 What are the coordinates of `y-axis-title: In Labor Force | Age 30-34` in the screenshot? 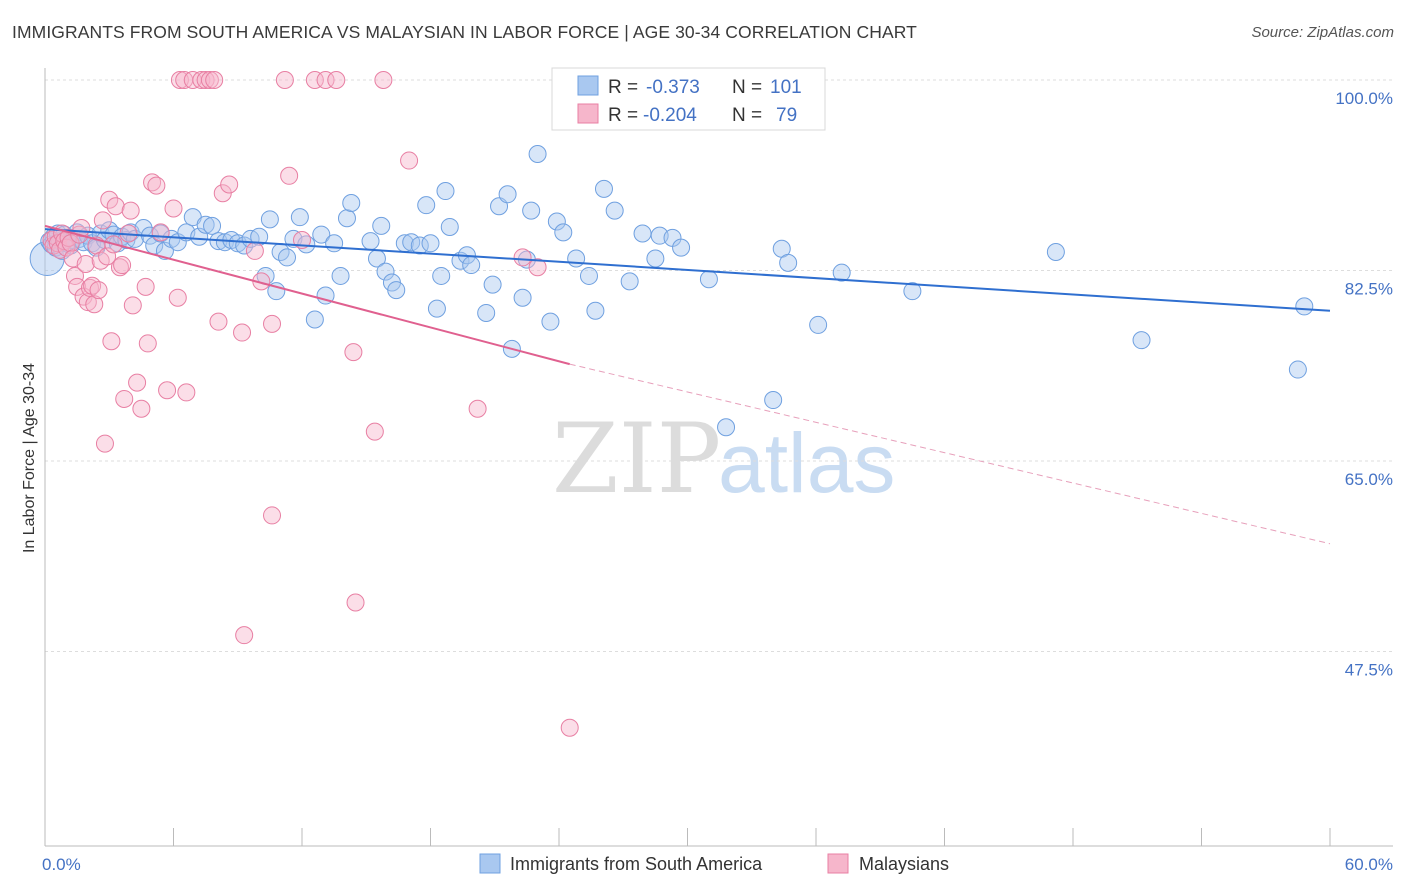 It's located at (29, 458).